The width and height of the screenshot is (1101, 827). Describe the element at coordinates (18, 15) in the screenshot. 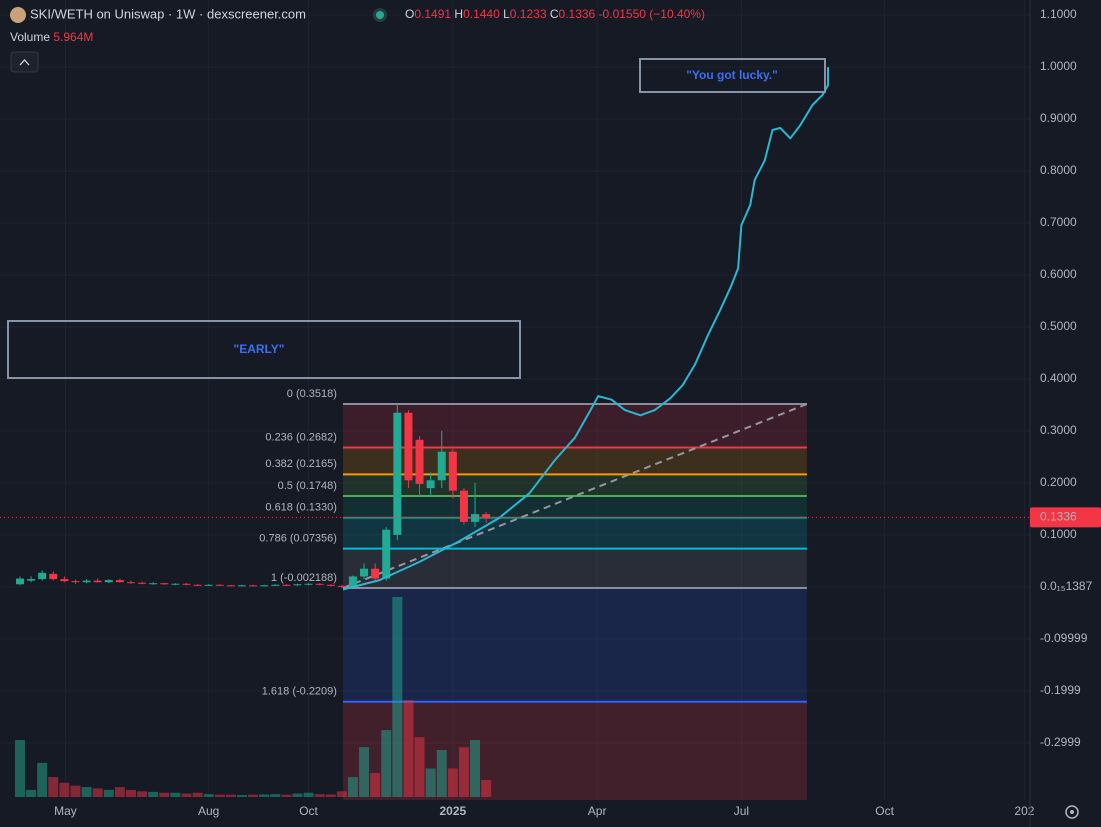

I see `token-avatar` at that location.